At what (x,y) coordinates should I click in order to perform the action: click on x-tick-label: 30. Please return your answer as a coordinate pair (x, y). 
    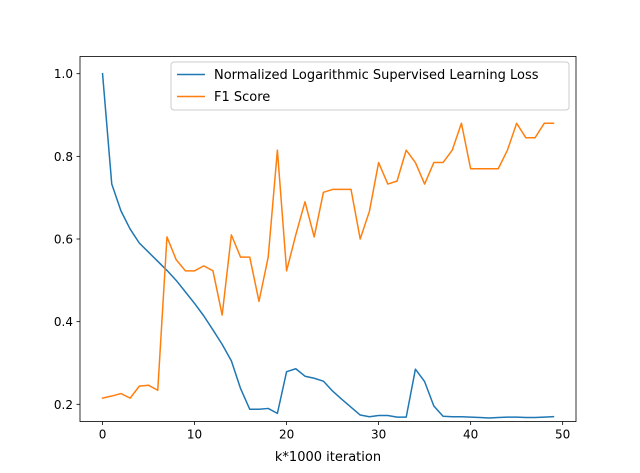
    Looking at the image, I should click on (378, 435).